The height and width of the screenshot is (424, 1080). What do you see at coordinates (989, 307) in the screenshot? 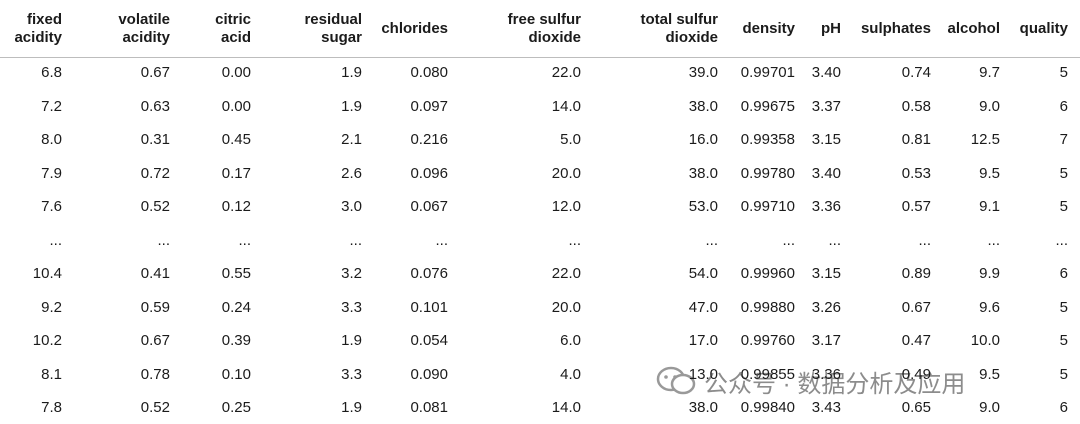
I see `table-cell: 9.6` at bounding box center [989, 307].